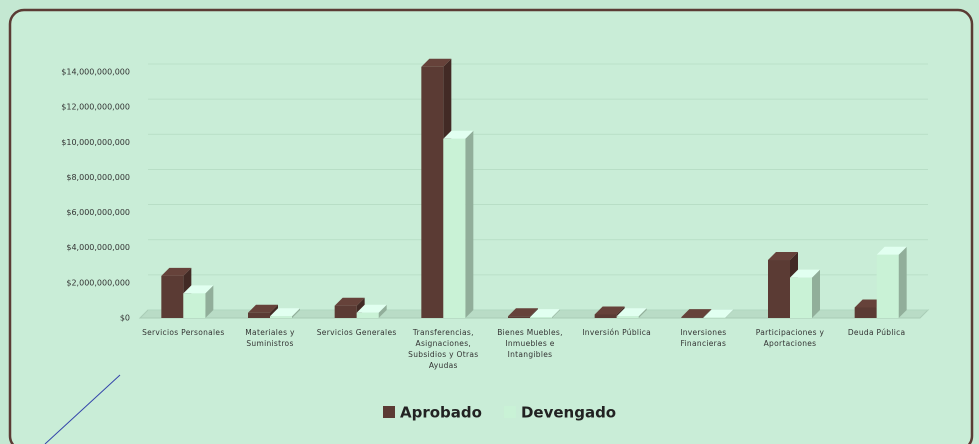 The image size is (979, 444). I want to click on legend-label: Devengado, so click(568, 413).